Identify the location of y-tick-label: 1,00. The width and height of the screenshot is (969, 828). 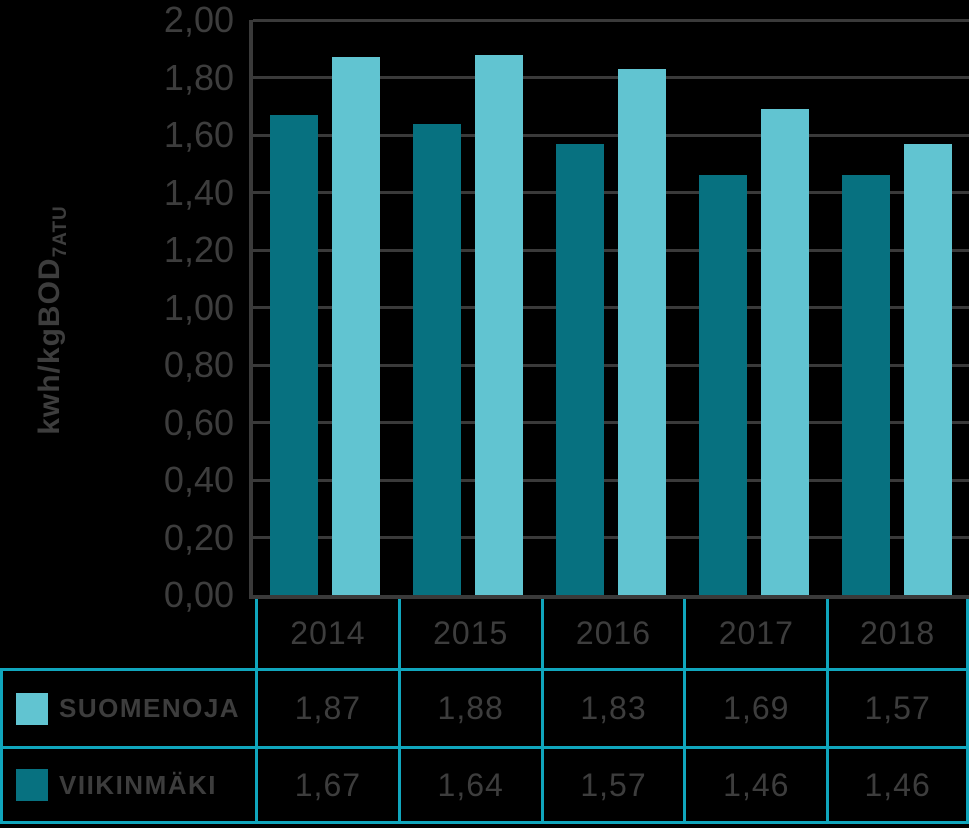
(198, 307).